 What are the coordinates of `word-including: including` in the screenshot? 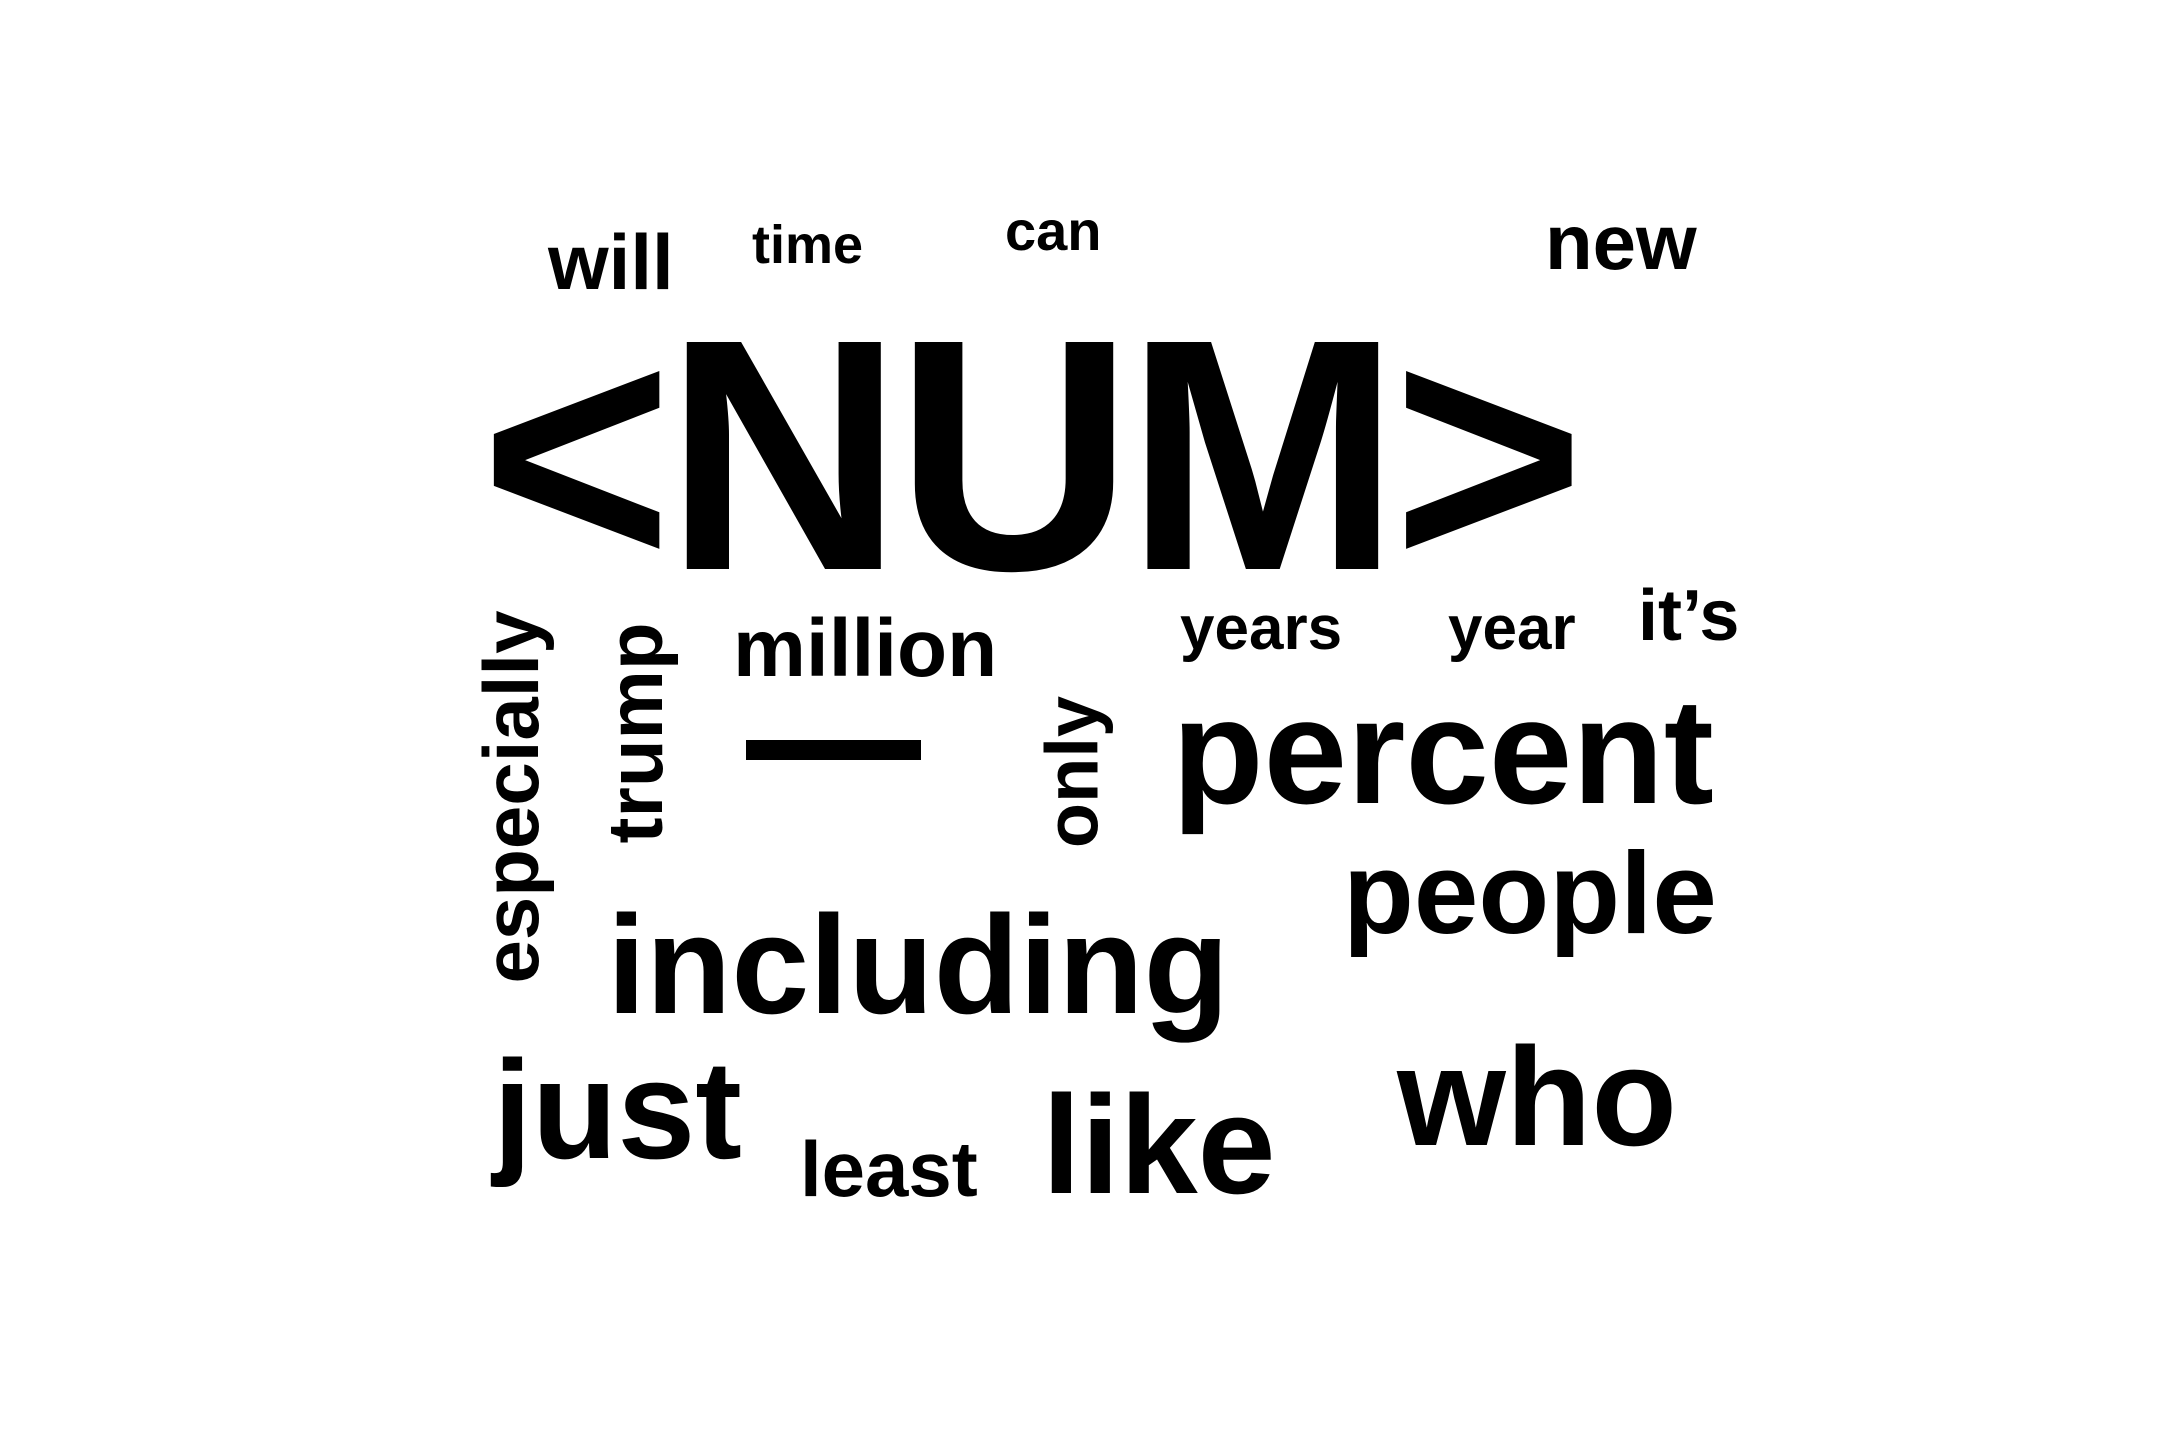 It's located at (918, 964).